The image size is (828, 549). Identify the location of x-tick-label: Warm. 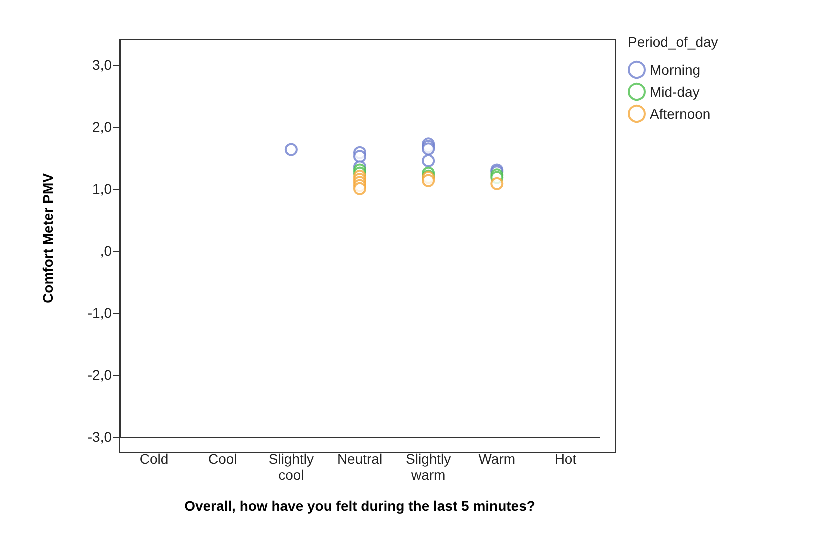
(497, 459).